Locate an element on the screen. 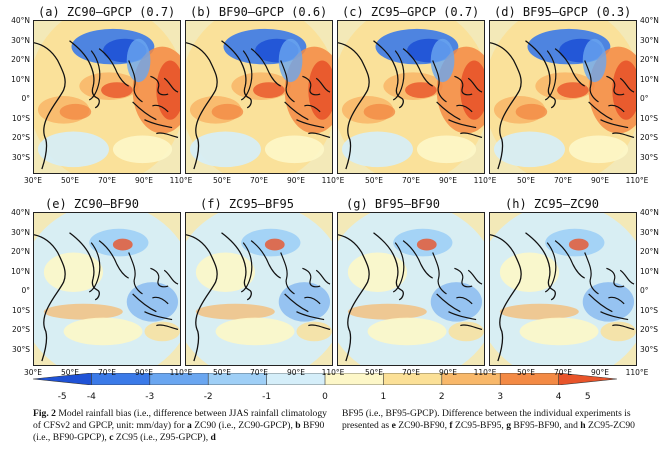 This screenshot has height=455, width=666. map-panel-e is located at coordinates (107, 289).